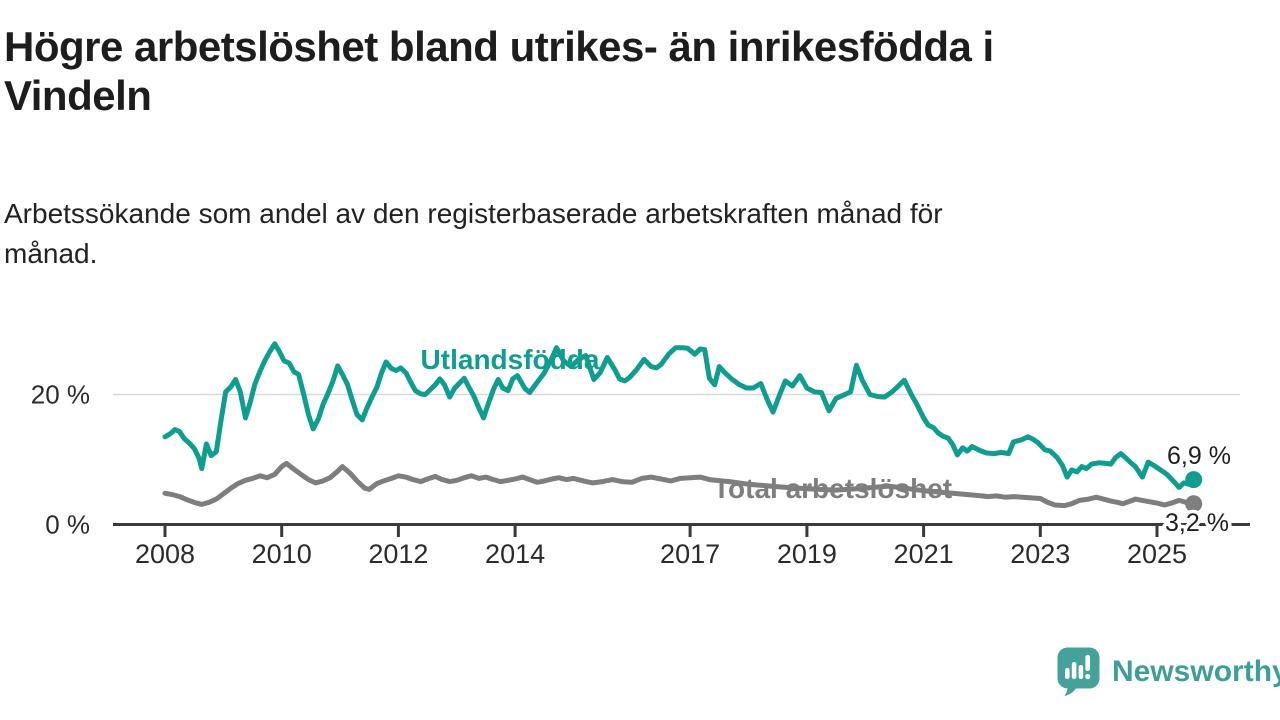 This screenshot has height=720, width=1280. What do you see at coordinates (1040, 554) in the screenshot?
I see `x-tick-label: 2023` at bounding box center [1040, 554].